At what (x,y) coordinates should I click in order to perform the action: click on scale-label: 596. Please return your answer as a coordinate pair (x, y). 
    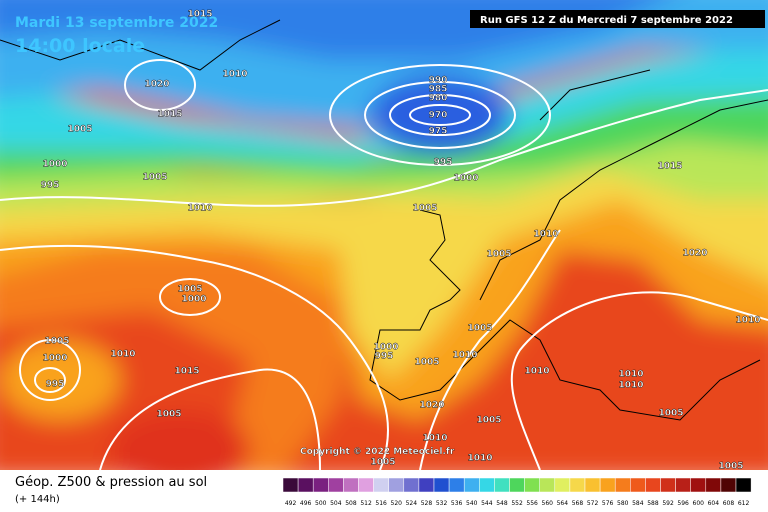
    Looking at the image, I should click on (683, 503).